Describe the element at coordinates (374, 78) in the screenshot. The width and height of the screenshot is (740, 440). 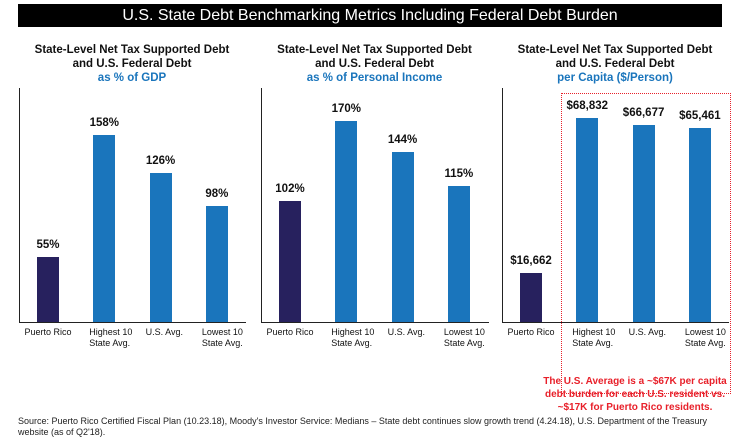
I see `chart-subtitle: as % of Personal Income` at that location.